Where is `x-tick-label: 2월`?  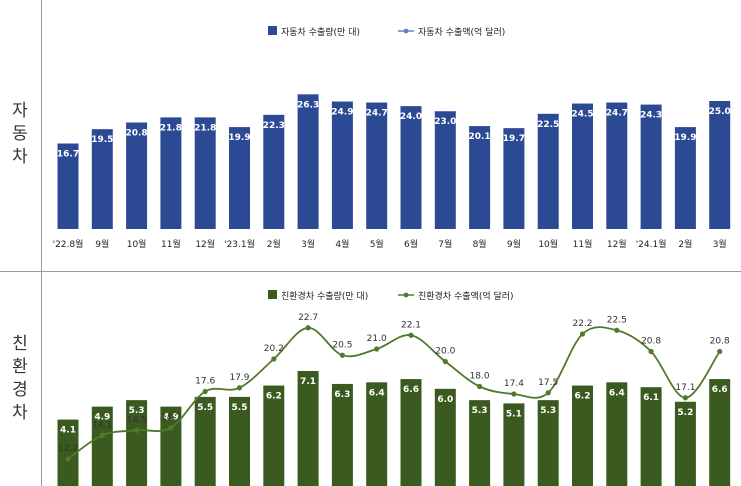
x-tick-label: 2월 is located at coordinates (274, 244).